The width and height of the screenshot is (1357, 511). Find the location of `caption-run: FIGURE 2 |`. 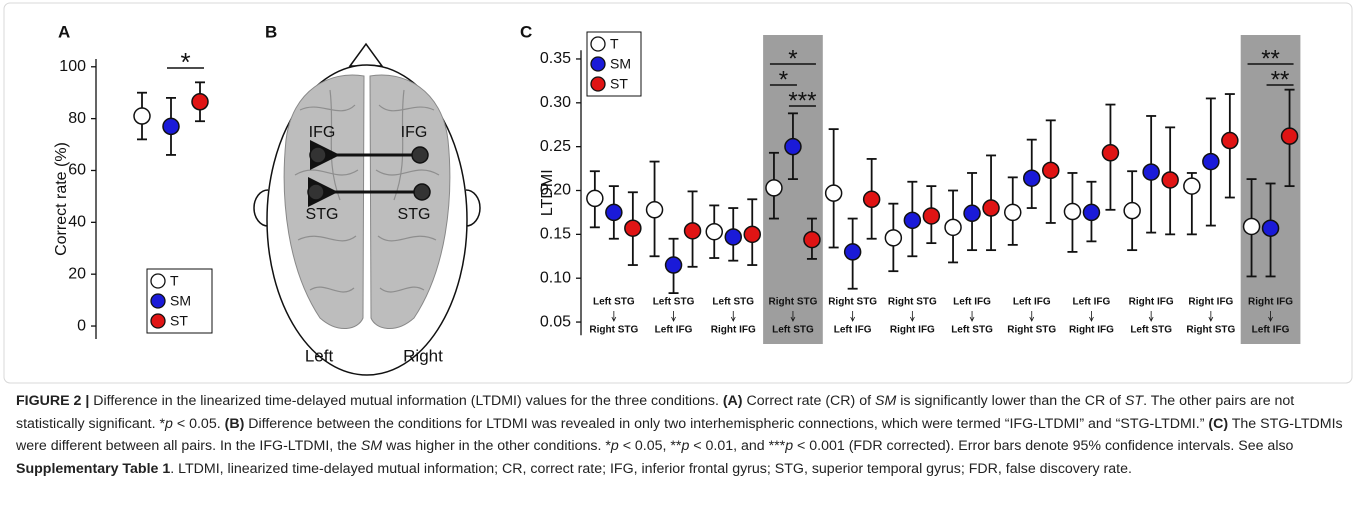

caption-run: FIGURE 2 | is located at coordinates (53, 401).